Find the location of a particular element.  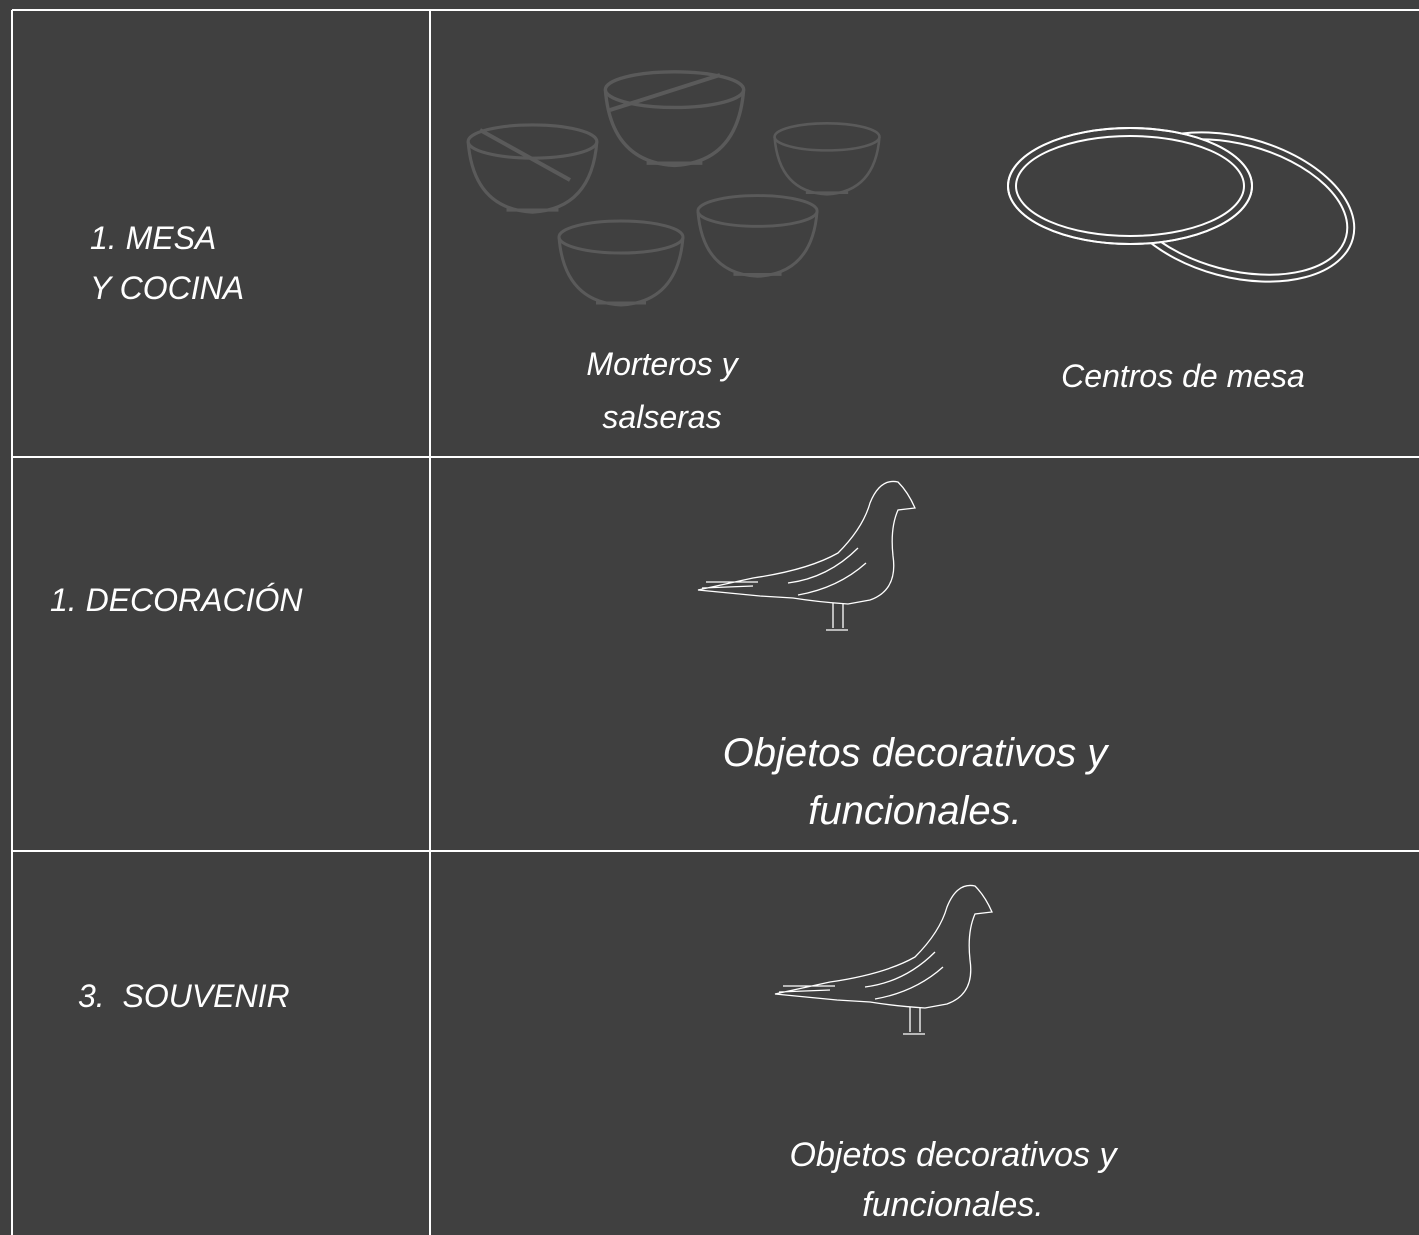

bowls-icon is located at coordinates (673, 188).